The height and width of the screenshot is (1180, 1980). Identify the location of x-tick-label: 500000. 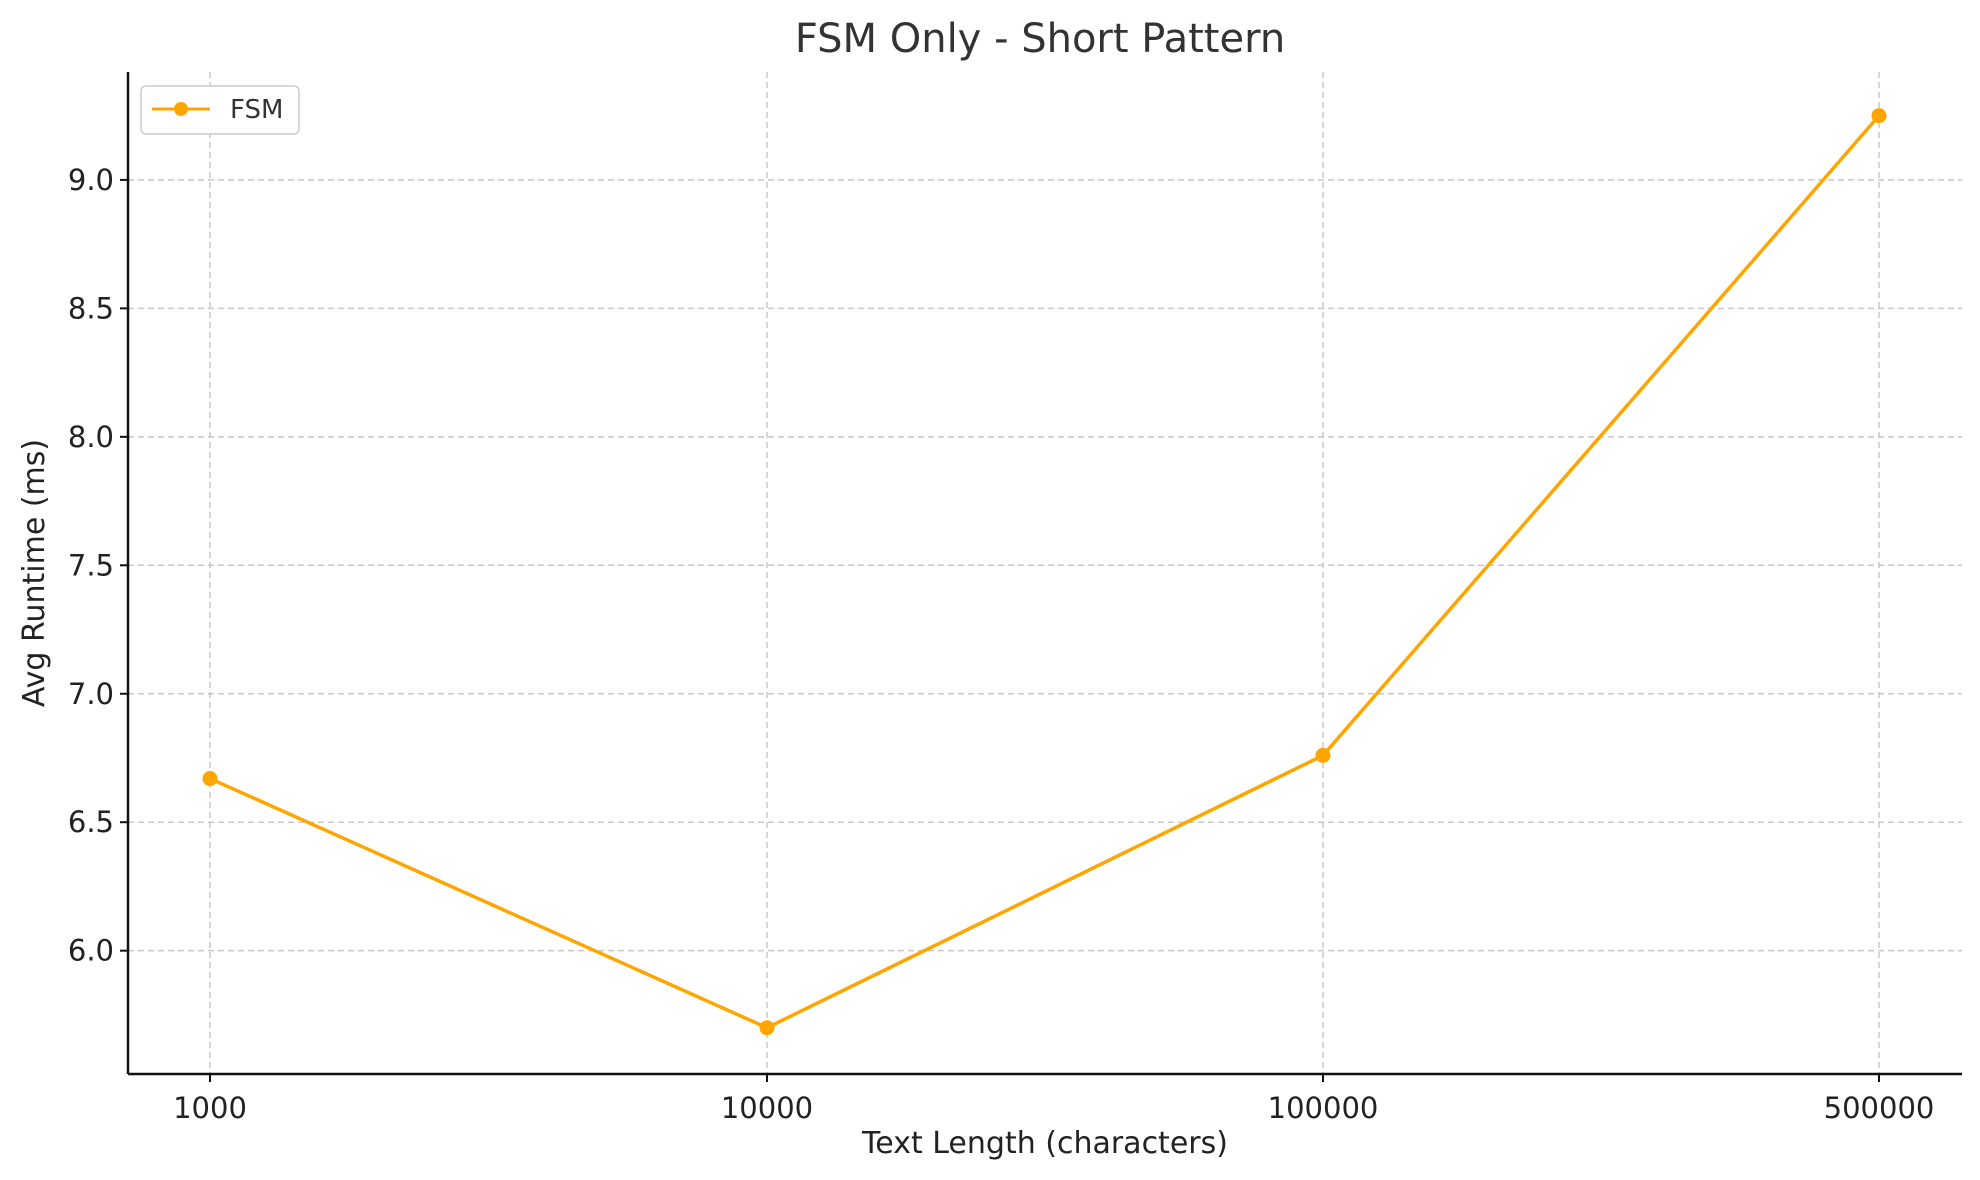
(1879, 1108).